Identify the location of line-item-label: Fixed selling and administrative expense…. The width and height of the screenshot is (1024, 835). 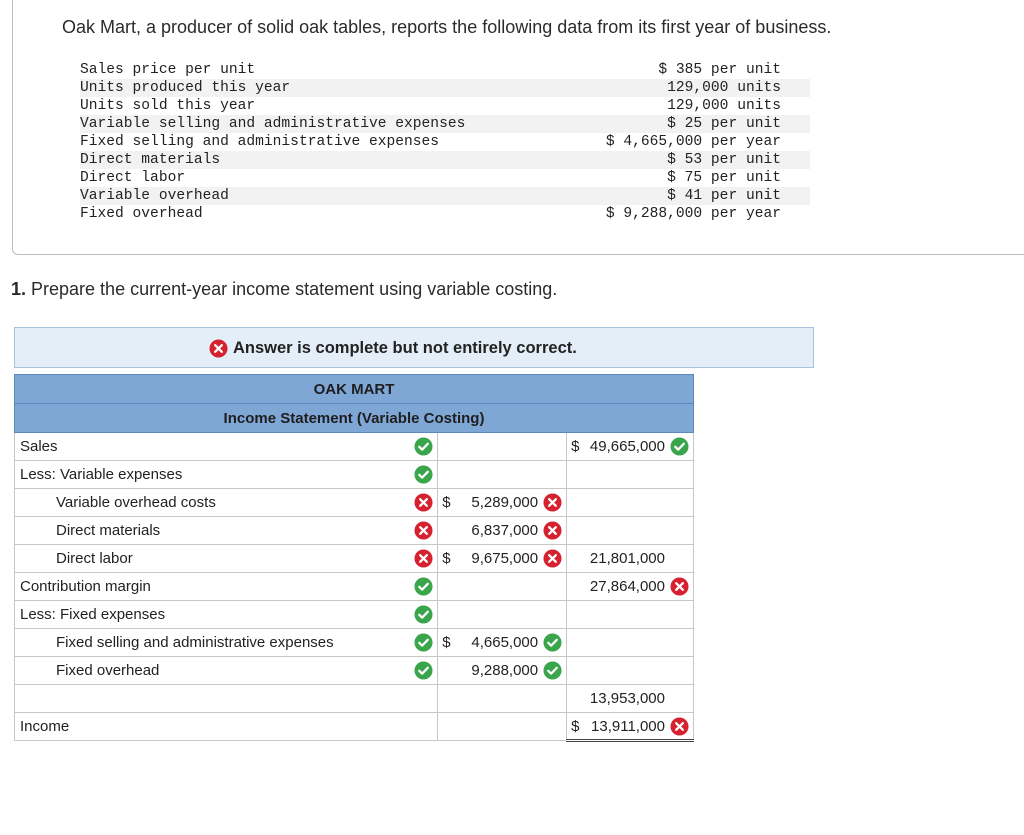
(195, 642).